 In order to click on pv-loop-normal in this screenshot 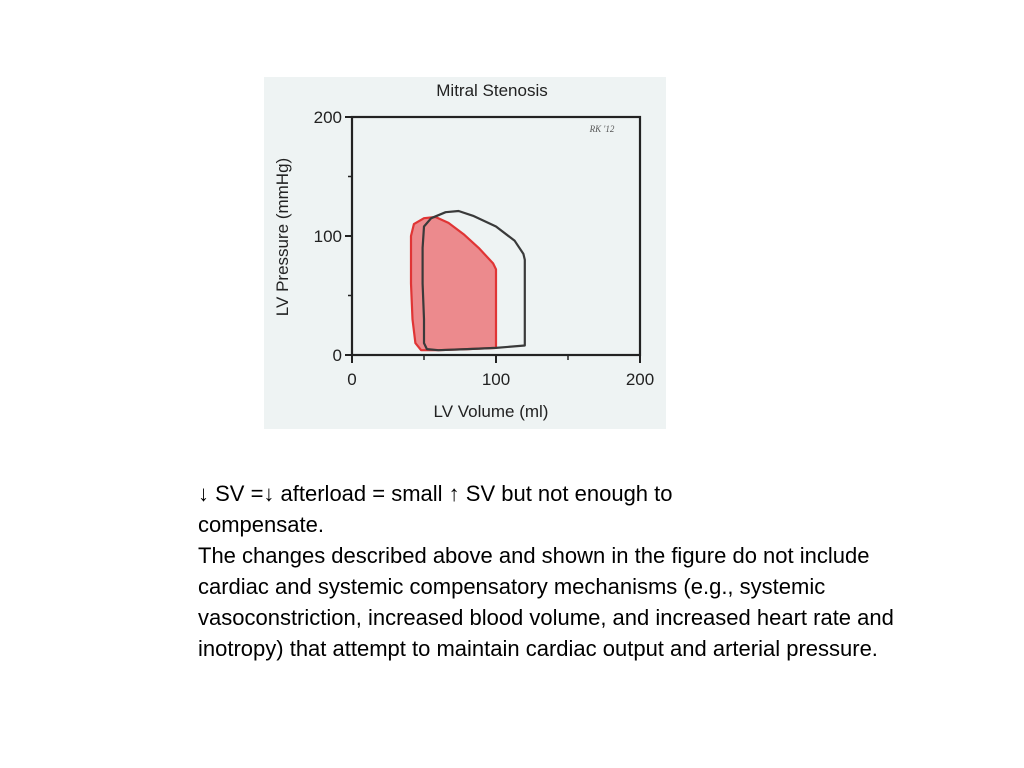, I will do `click(473, 280)`.